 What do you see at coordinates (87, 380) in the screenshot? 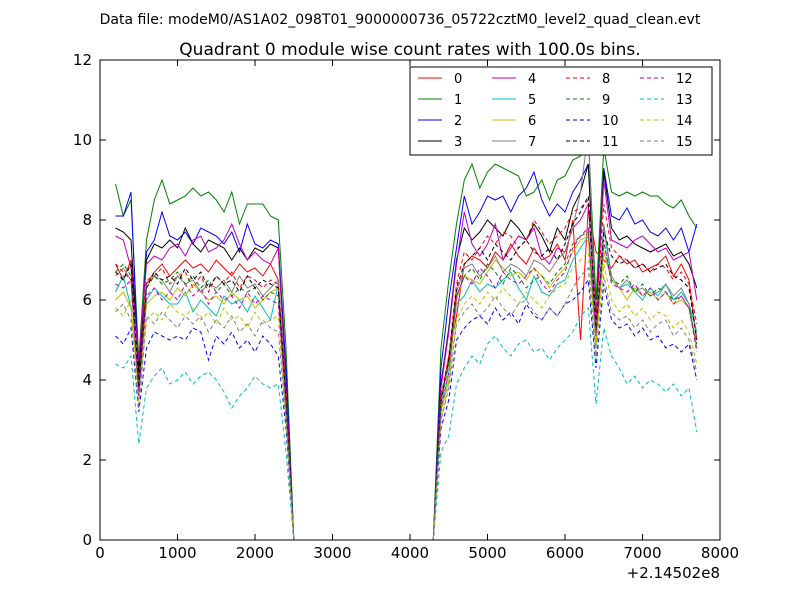
I see `y-tick-label: 4` at bounding box center [87, 380].